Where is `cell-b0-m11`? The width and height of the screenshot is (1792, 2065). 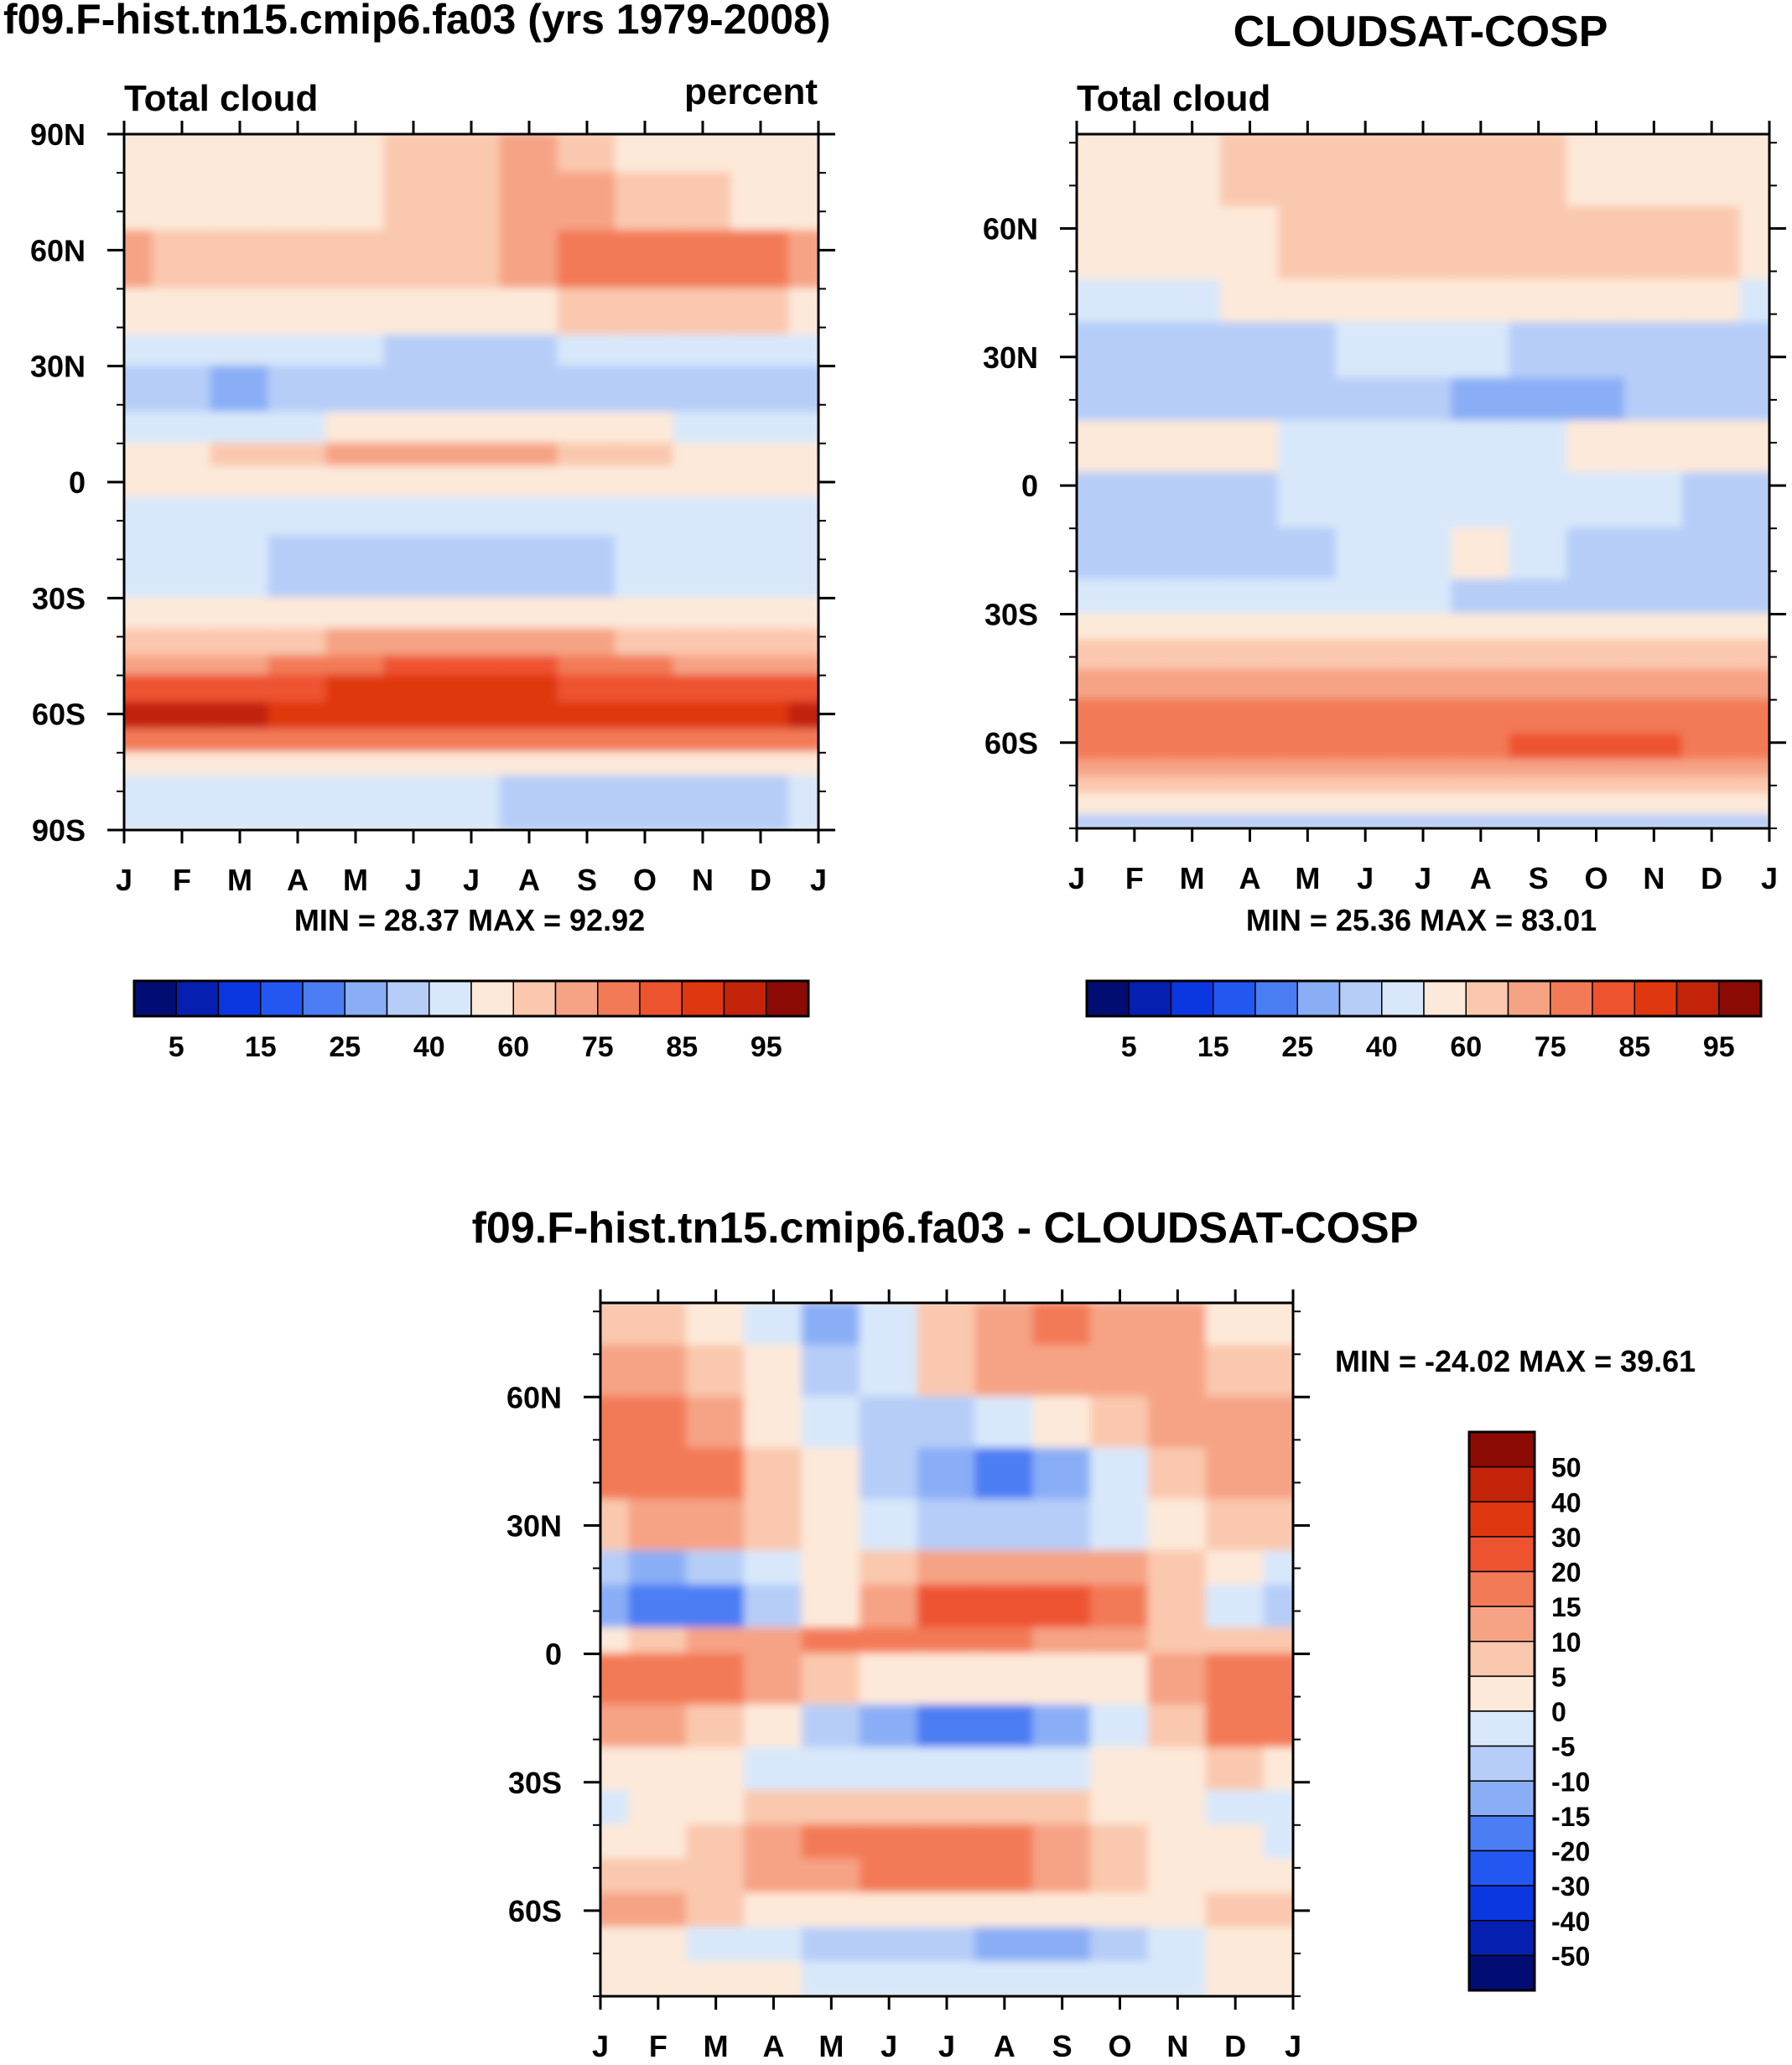 cell-b0-m11 is located at coordinates (1235, 1325).